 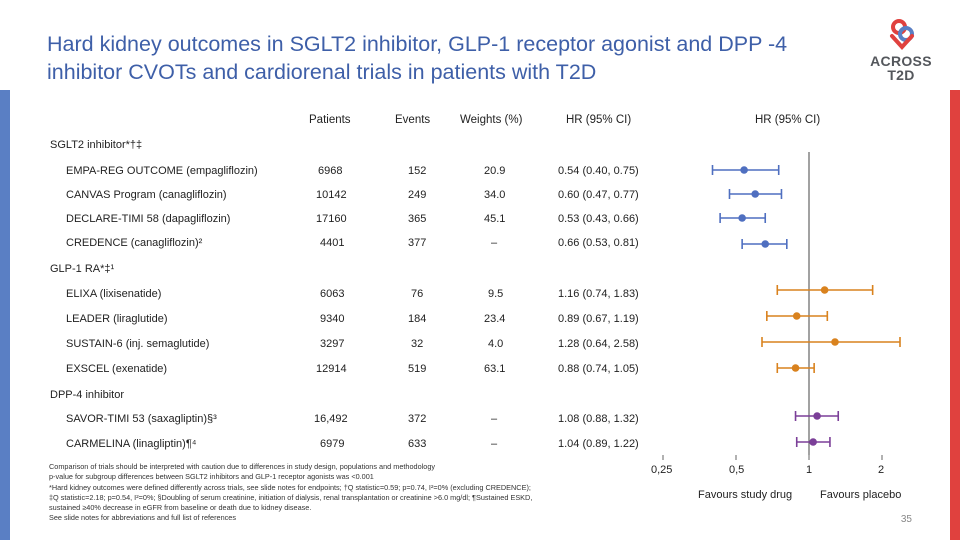 What do you see at coordinates (598, 344) in the screenshot?
I see `trial-hr: 1.28 (0.64, 2.58)` at bounding box center [598, 344].